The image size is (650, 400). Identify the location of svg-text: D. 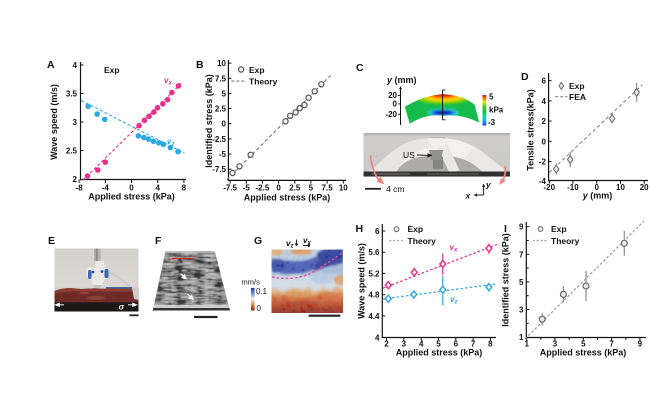
(525, 77).